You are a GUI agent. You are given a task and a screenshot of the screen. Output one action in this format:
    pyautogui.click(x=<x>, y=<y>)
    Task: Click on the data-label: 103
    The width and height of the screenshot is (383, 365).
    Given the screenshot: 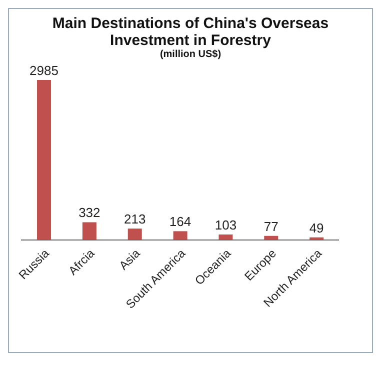 What is the action you would take?
    pyautogui.click(x=225, y=224)
    